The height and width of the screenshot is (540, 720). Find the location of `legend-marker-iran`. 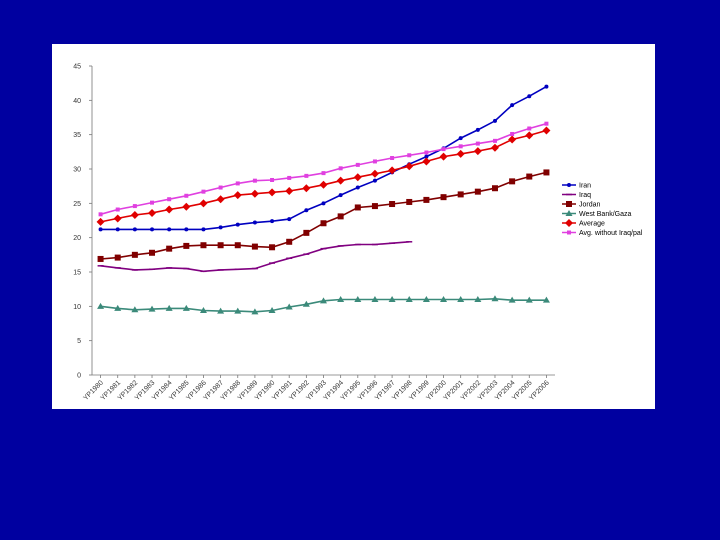

legend-marker-iran is located at coordinates (569, 185).